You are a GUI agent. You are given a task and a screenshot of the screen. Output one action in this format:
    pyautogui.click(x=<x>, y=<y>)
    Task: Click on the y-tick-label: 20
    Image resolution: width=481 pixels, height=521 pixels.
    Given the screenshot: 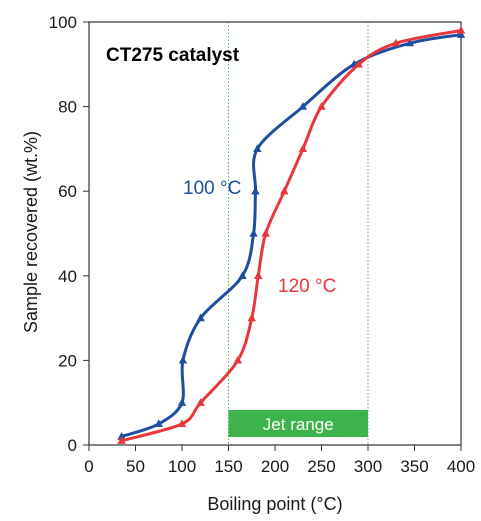 What is the action you would take?
    pyautogui.click(x=67, y=360)
    